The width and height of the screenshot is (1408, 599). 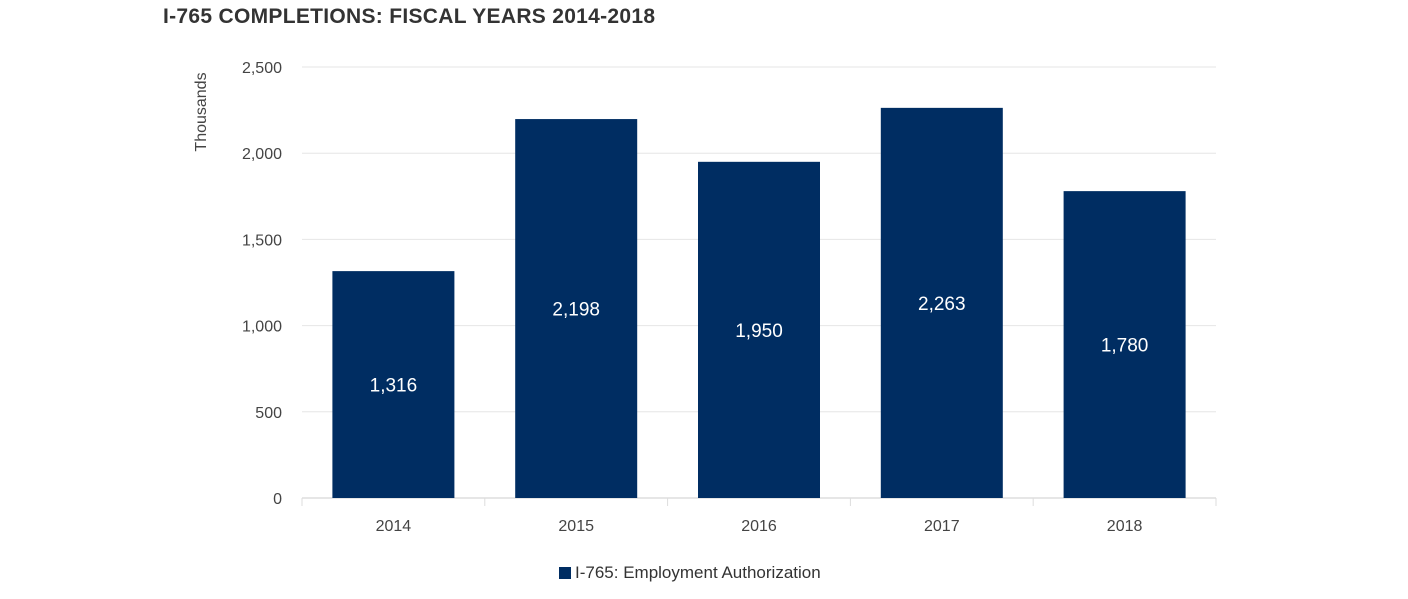 I want to click on data-label: 1,780, so click(x=1125, y=346).